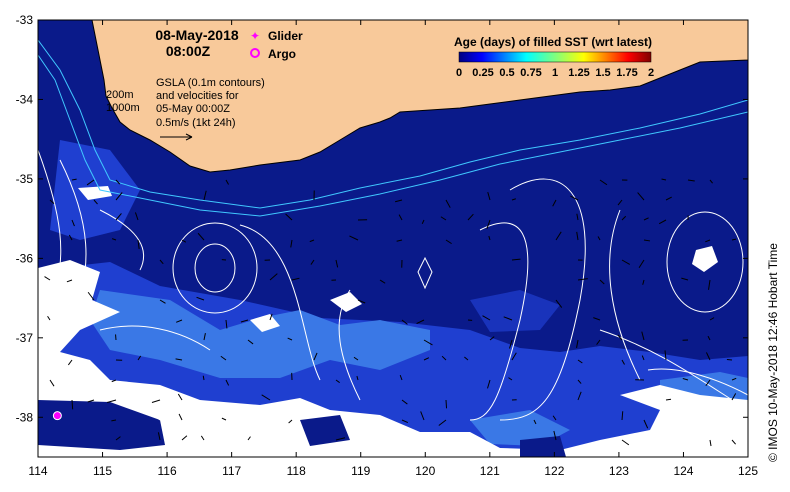 The width and height of the screenshot is (790, 492). Describe the element at coordinates (482, 73) in the screenshot. I see `colorbar-tick-label: 0.25` at that location.